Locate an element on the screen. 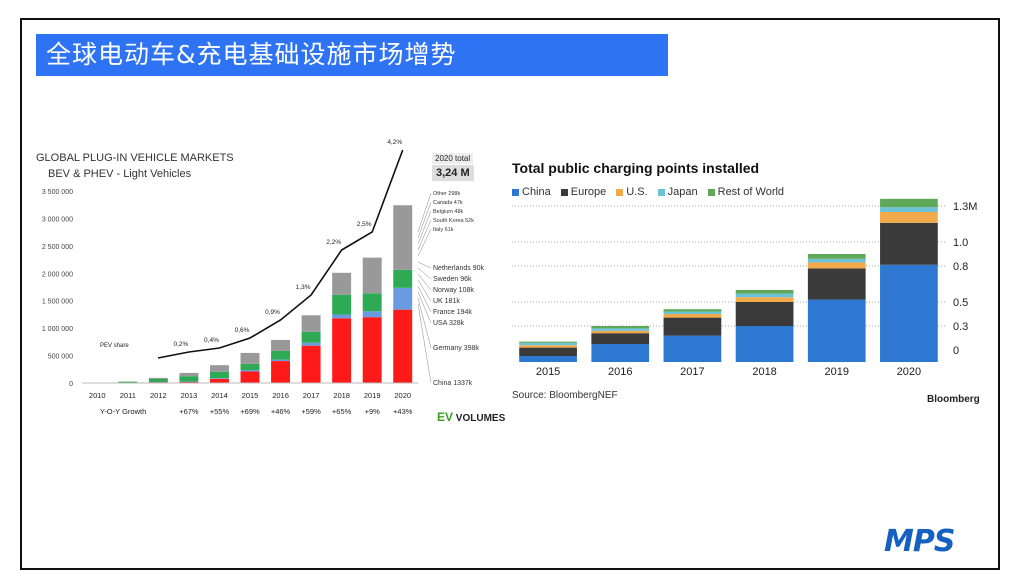 This screenshot has width=1016, height=577. country-label: Norway 108k is located at coordinates (453, 290).